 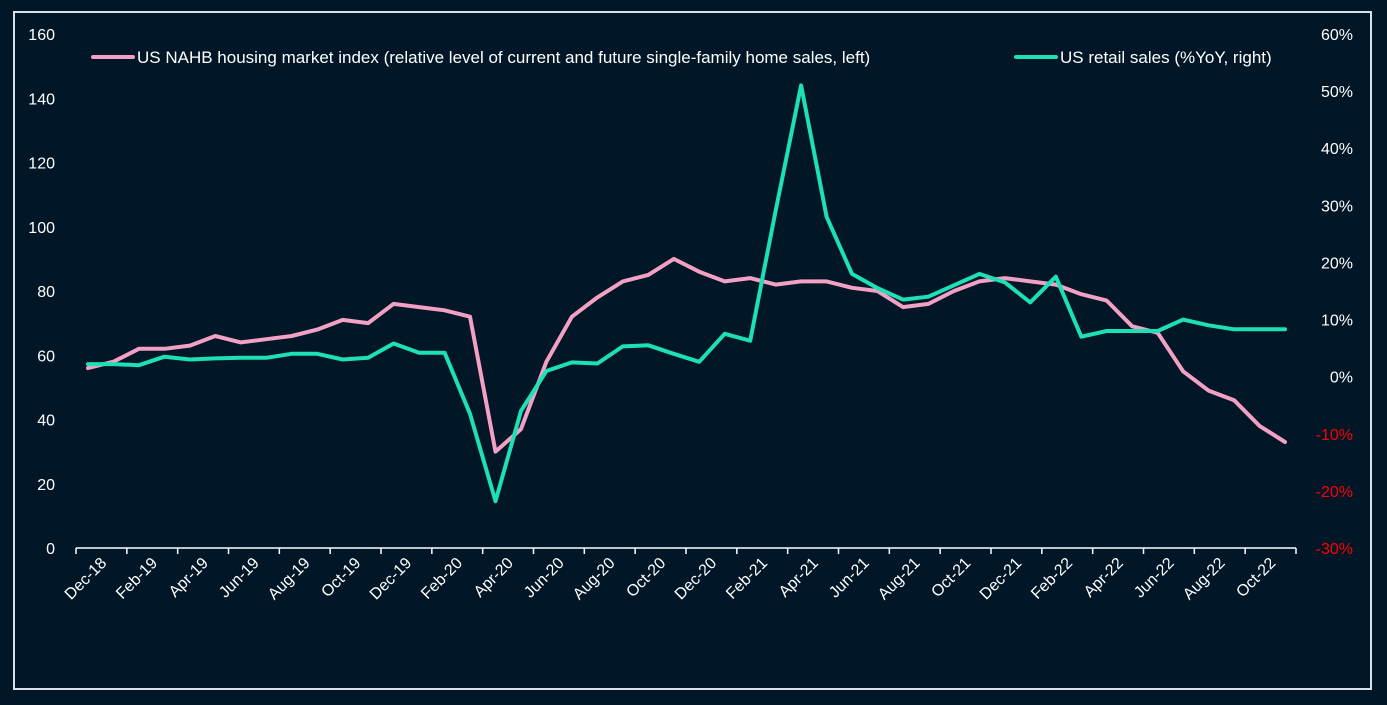 I want to click on x-tick-label: Oct-20, so click(x=646, y=578).